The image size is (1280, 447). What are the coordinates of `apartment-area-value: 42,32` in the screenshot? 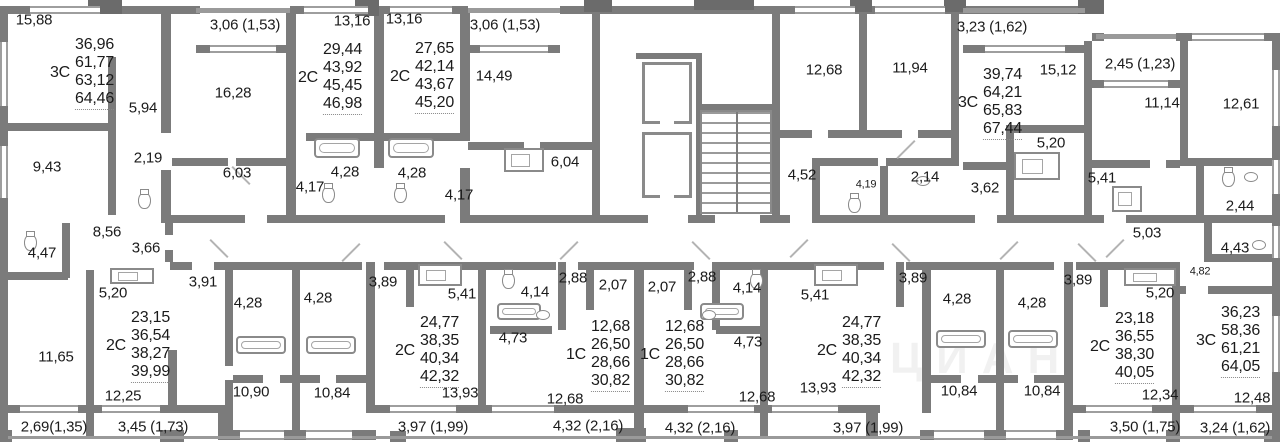 It's located at (439, 378).